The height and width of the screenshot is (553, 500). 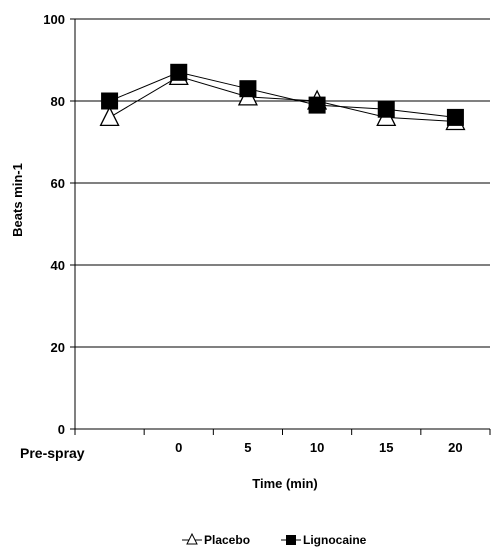 I want to click on y-tick-label: 60, so click(x=58, y=183).